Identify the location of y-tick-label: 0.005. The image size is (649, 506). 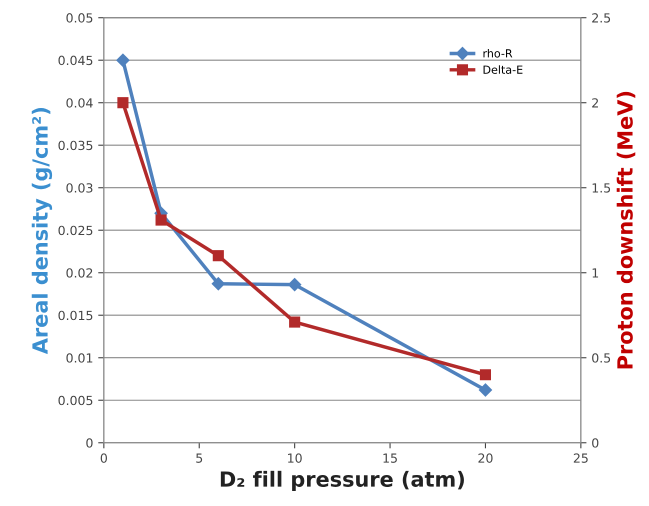
(75, 401).